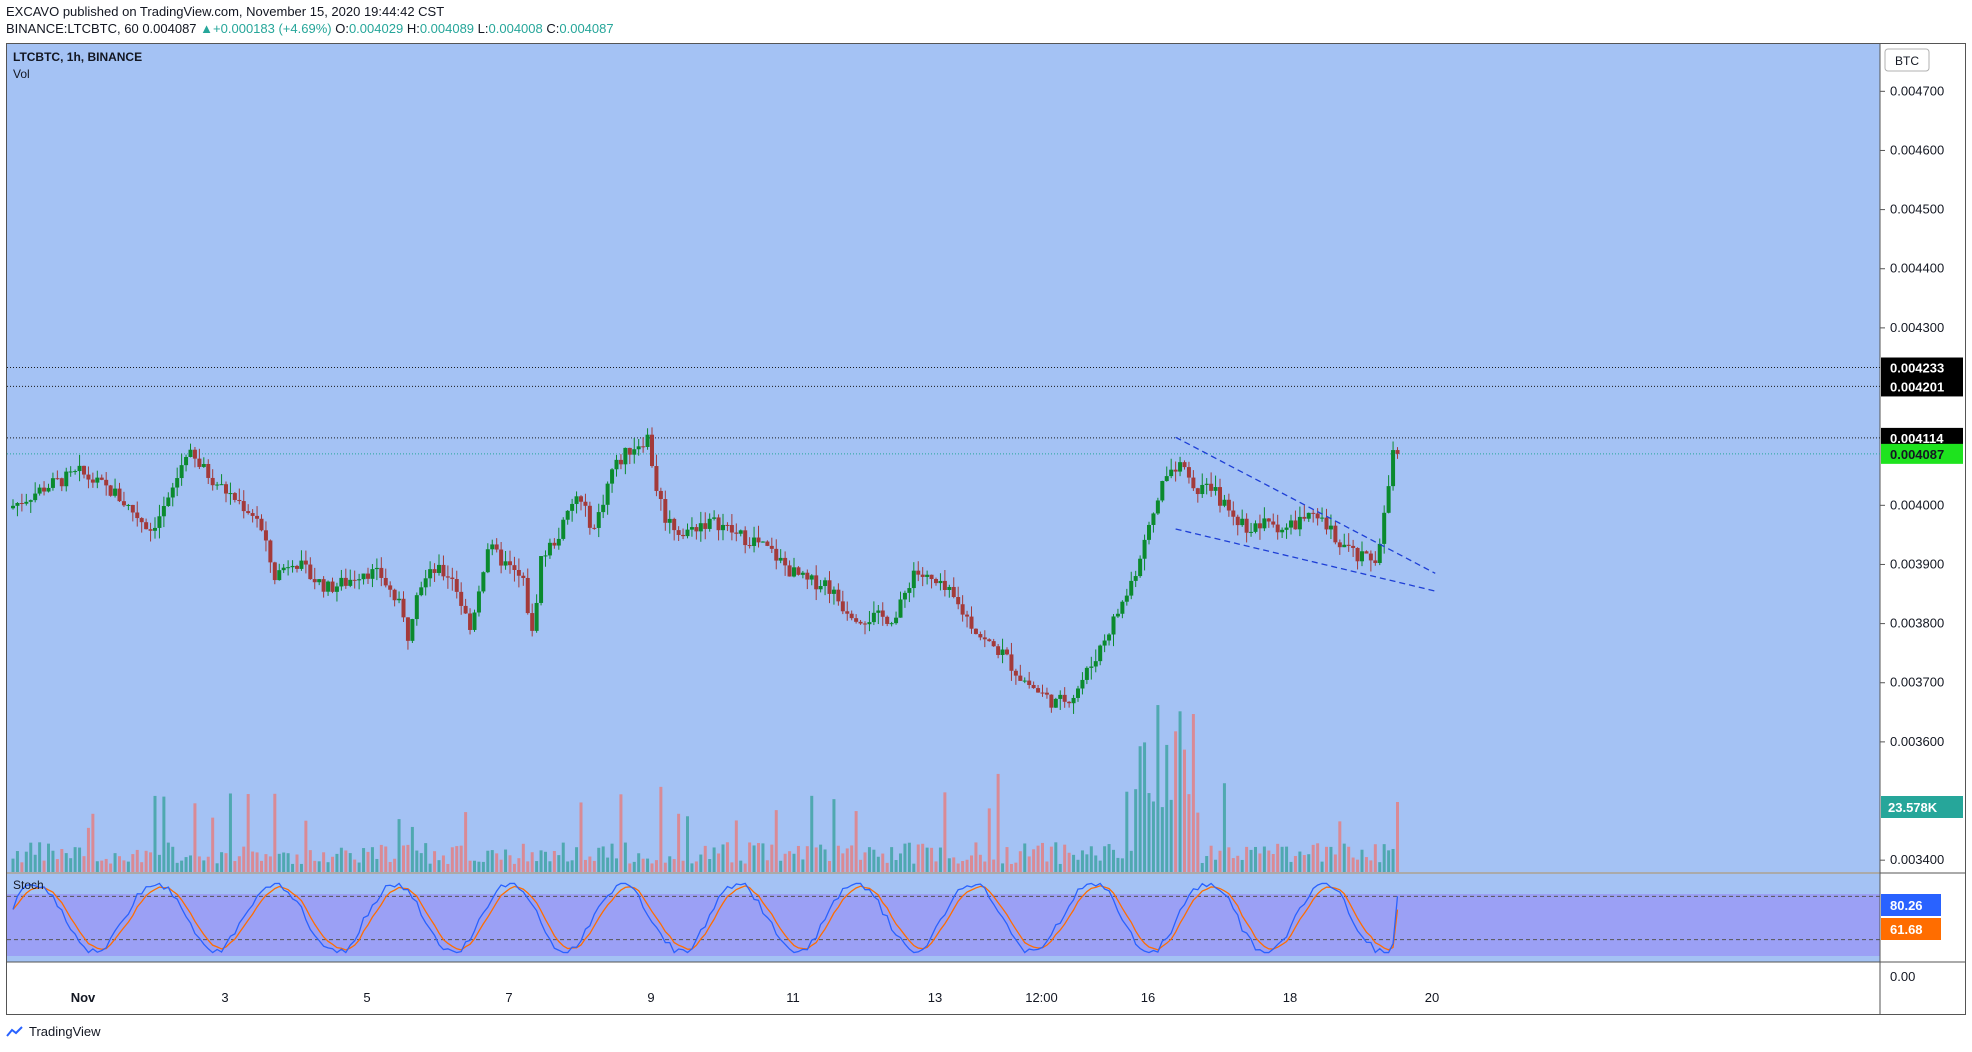  Describe the element at coordinates (28, 885) in the screenshot. I see `stoch-legend: Stoch` at that location.